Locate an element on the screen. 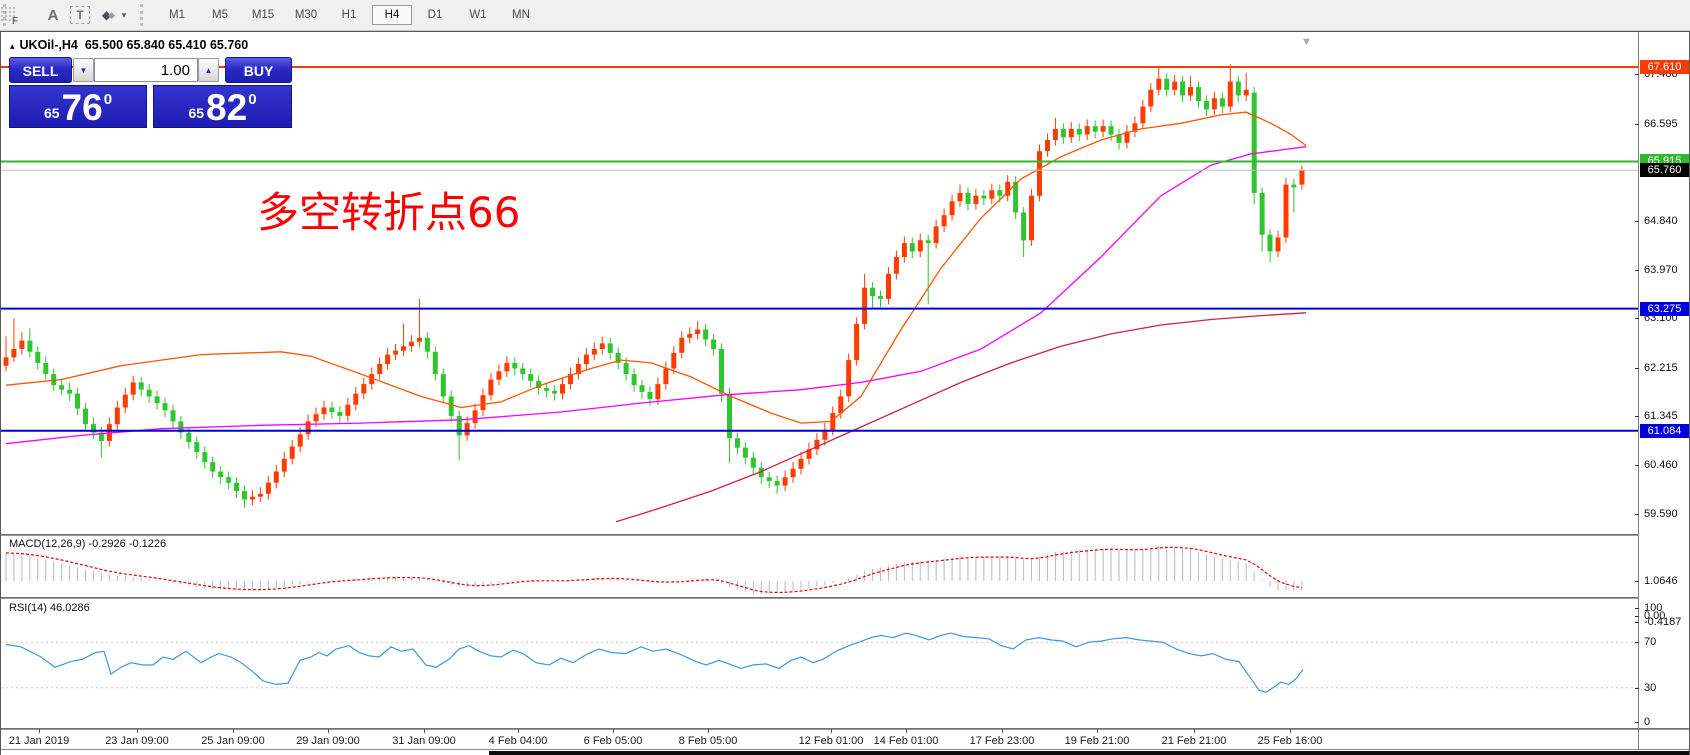 The image size is (1690, 755). text-cursor-icon: A is located at coordinates (53, 15).